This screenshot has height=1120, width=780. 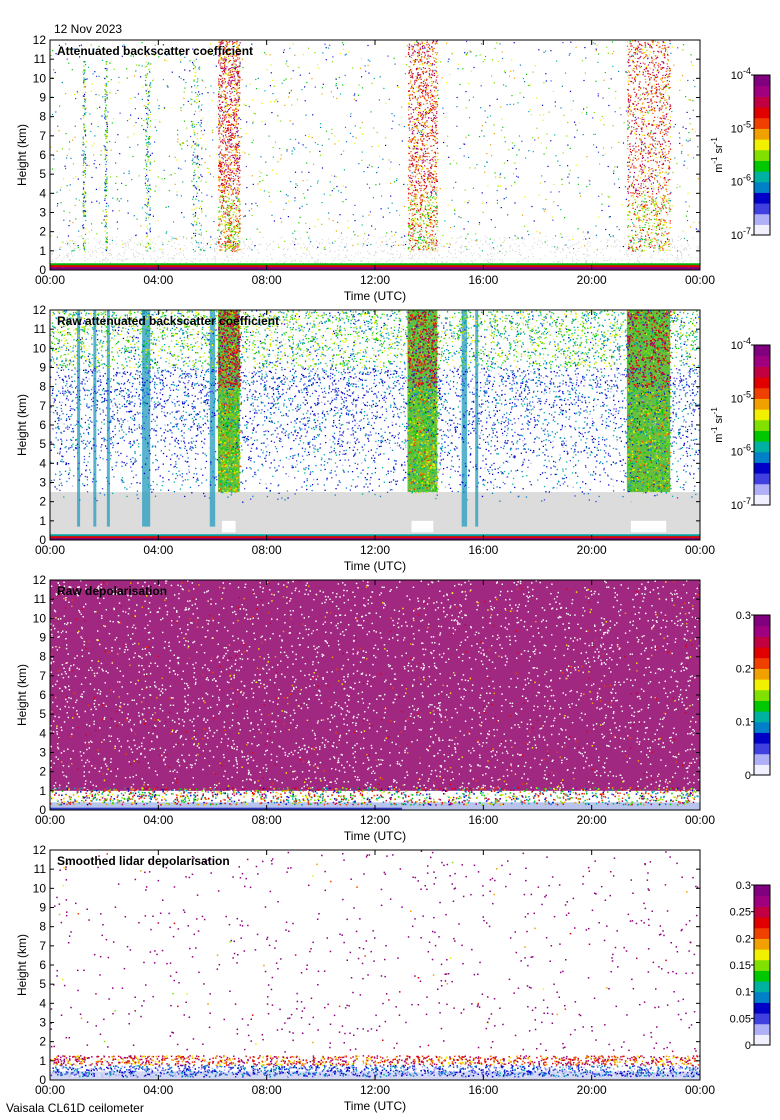 What do you see at coordinates (700, 280) in the screenshot?
I see `x-tick-label: 00:00` at bounding box center [700, 280].